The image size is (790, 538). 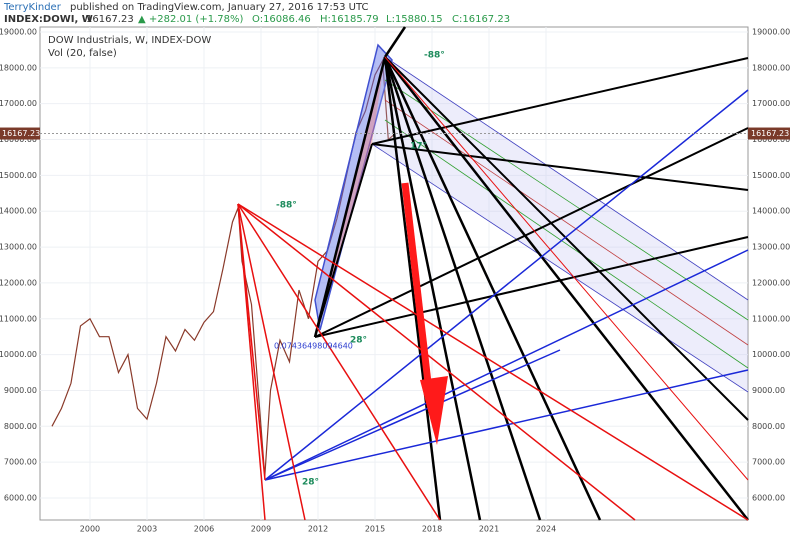 What do you see at coordinates (318, 529) in the screenshot?
I see `x-tick-label: 2012` at bounding box center [318, 529].